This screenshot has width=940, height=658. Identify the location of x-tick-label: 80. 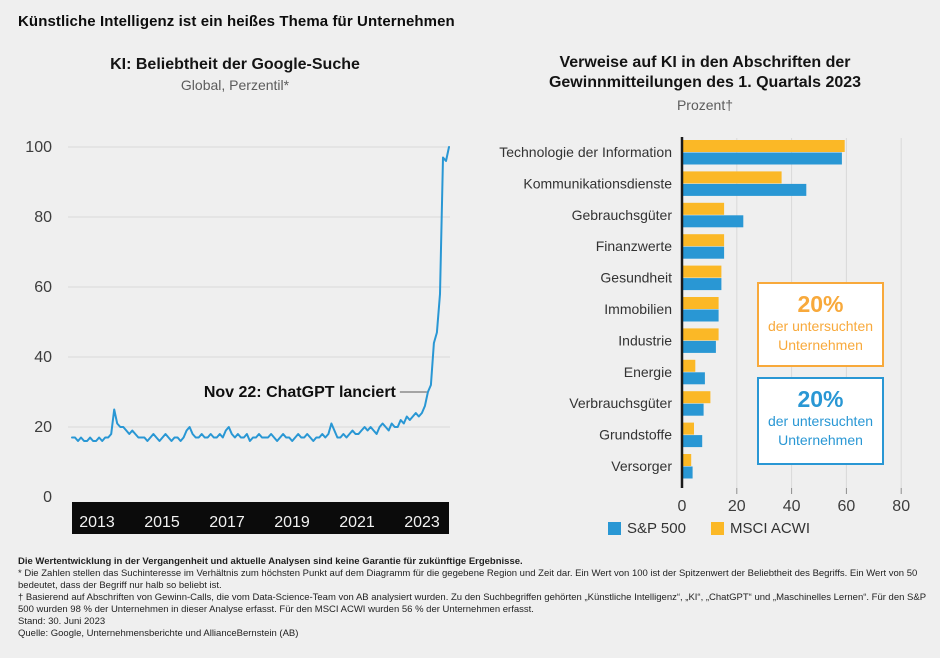
(901, 506).